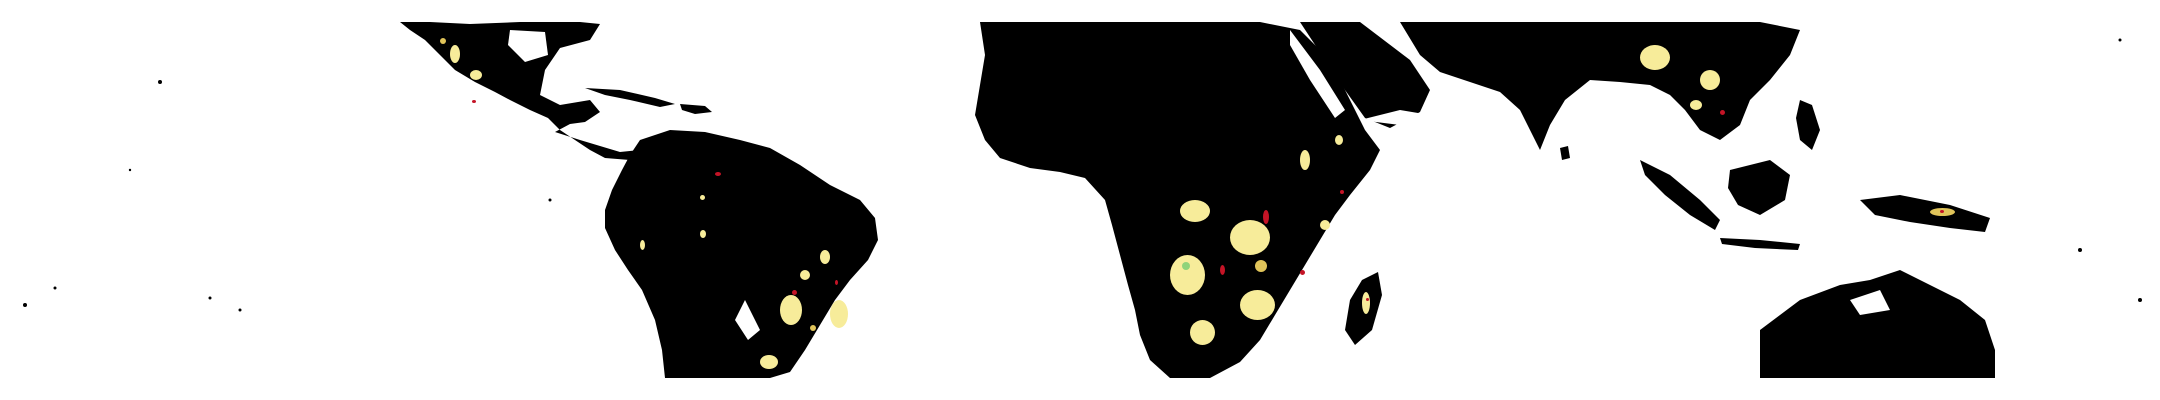 The image size is (2160, 400). Describe the element at coordinates (630, 97) in the screenshot. I see `caribbean-islands` at that location.